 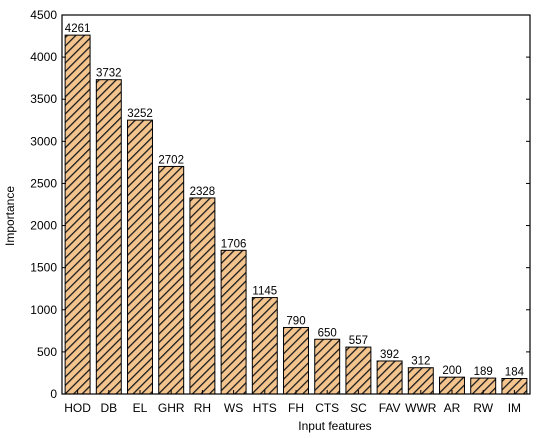 What do you see at coordinates (171, 408) in the screenshot?
I see `x-tick-label-ghr: GHR` at bounding box center [171, 408].